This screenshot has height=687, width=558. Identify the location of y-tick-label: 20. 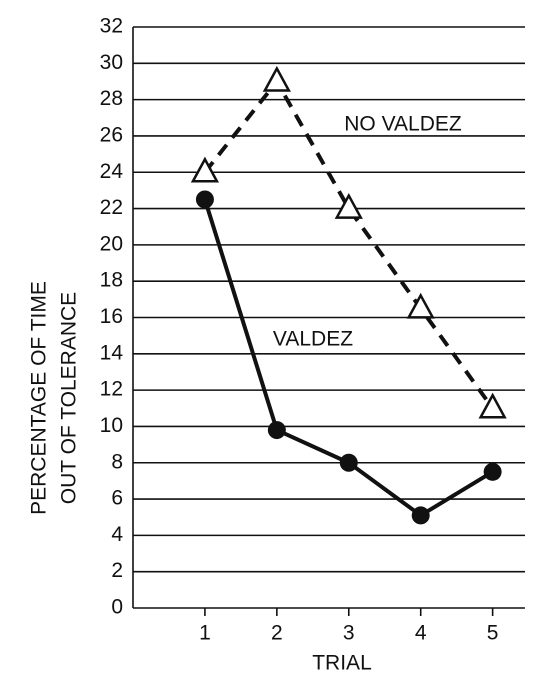
(111, 243).